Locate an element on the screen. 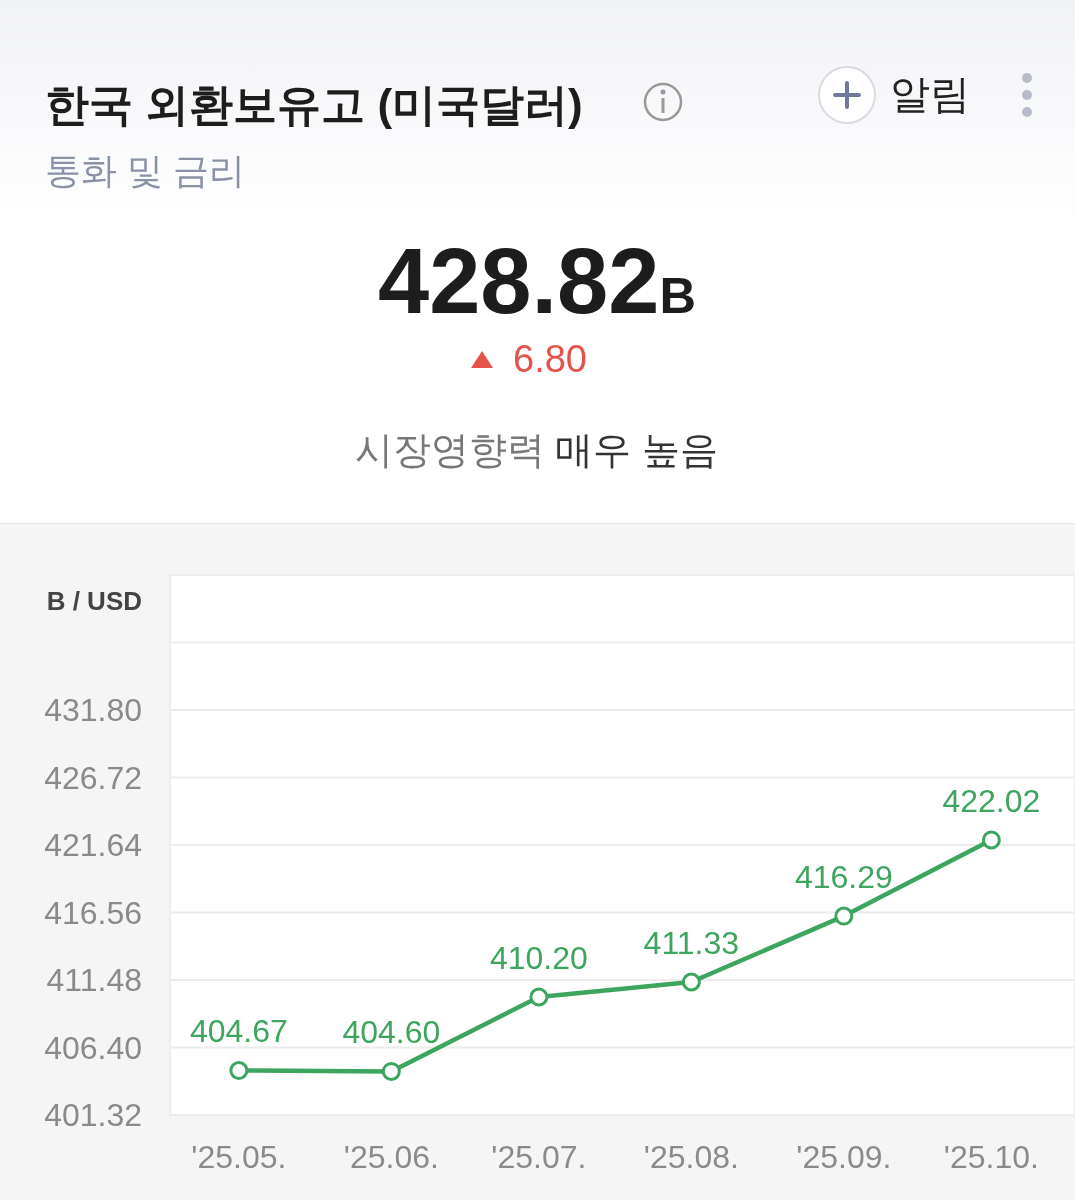 The image size is (1075, 1200). data-label: 404.67 is located at coordinates (238, 1031).